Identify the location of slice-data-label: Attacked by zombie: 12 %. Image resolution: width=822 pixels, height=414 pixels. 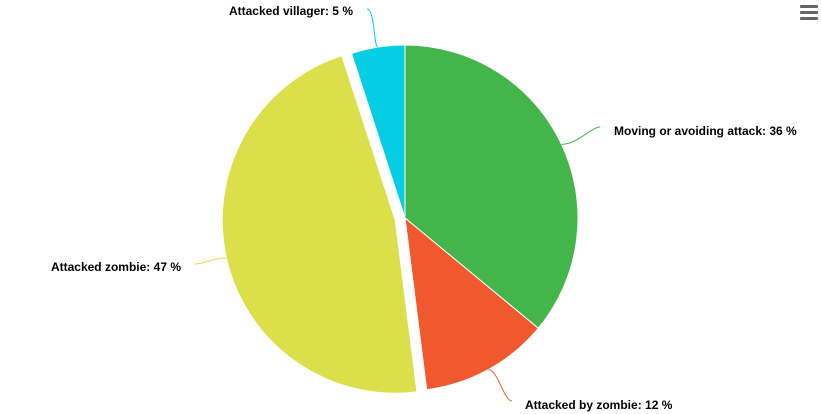
(599, 405).